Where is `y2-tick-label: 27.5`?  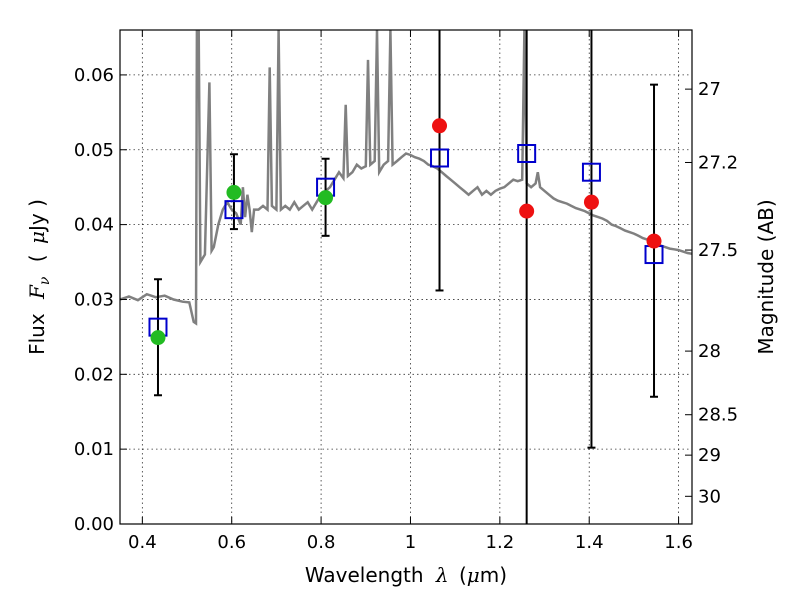 y2-tick-label: 27.5 is located at coordinates (718, 250).